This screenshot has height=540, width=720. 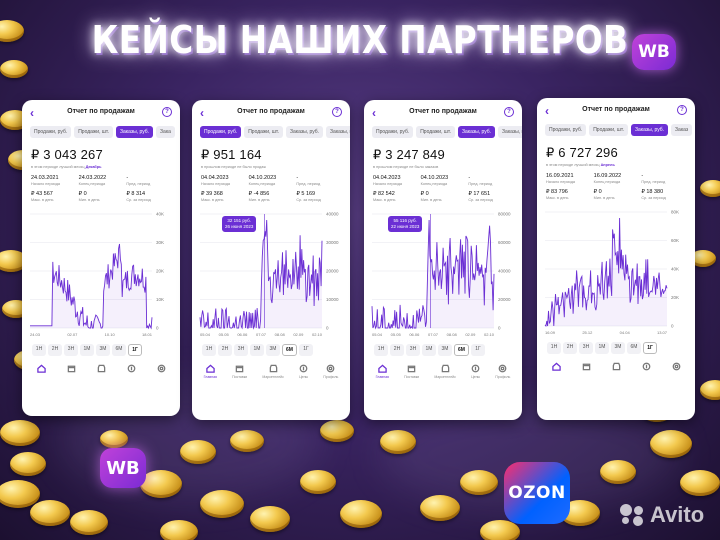 I want to click on stat-label: Пред. период, so click(x=138, y=184).